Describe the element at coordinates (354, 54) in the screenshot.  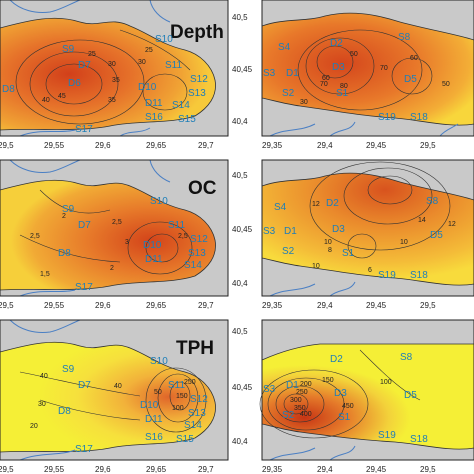
I see `contour-label: 50` at that location.